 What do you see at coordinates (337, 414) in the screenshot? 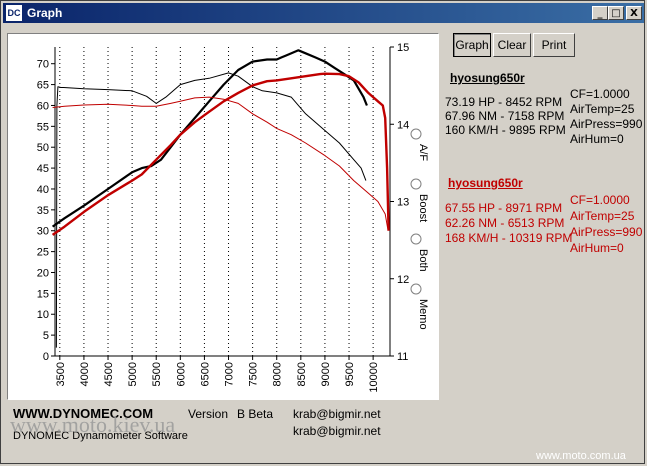
I see `email-1: krab@bigmir.net` at bounding box center [337, 414].